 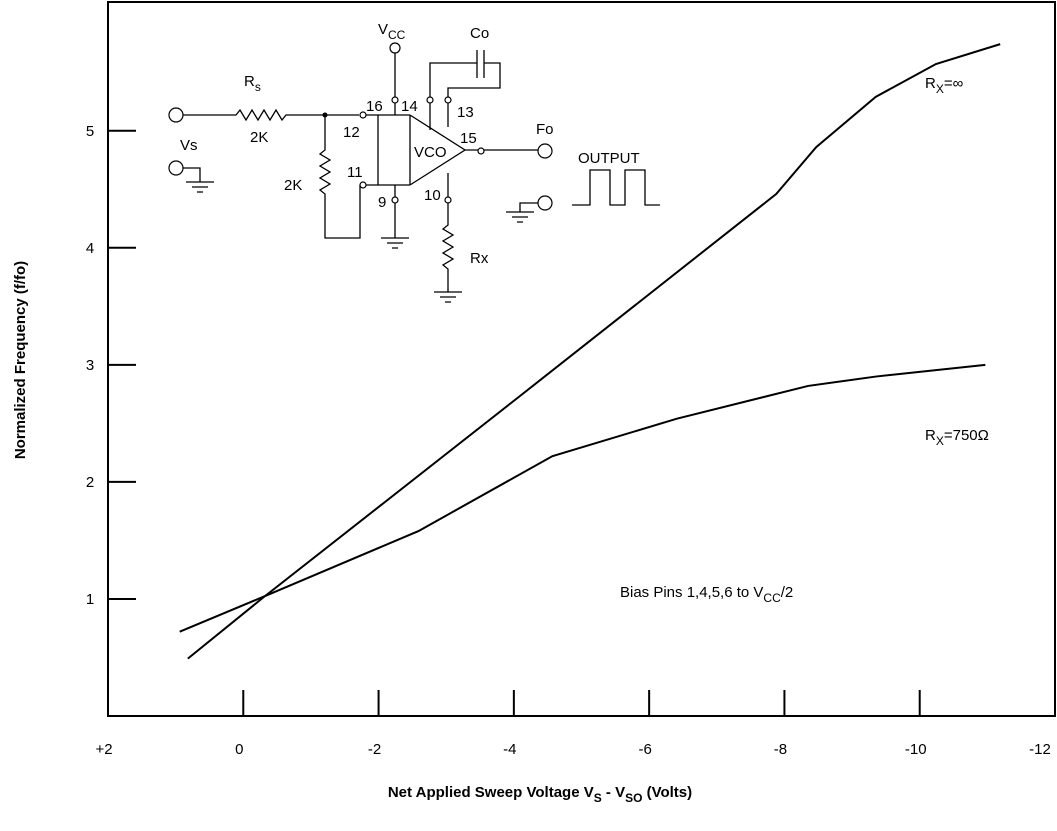 I want to click on annotation: Bias Pins 1,4,5,6 to VCC/2, so click(x=706, y=594).